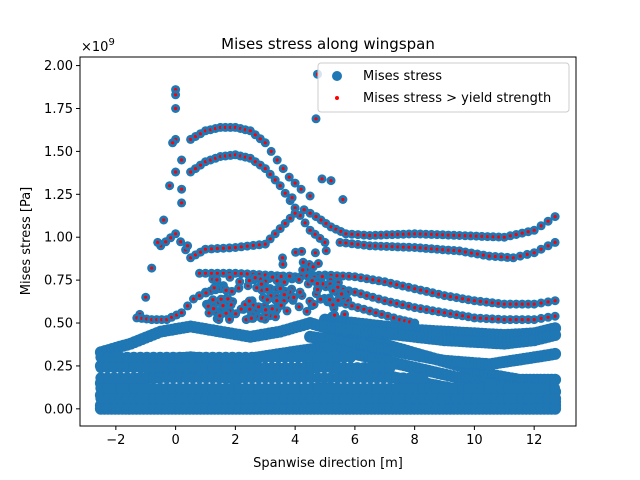 This screenshot has height=480, width=640. I want to click on x-tick-label: −2, so click(115, 440).